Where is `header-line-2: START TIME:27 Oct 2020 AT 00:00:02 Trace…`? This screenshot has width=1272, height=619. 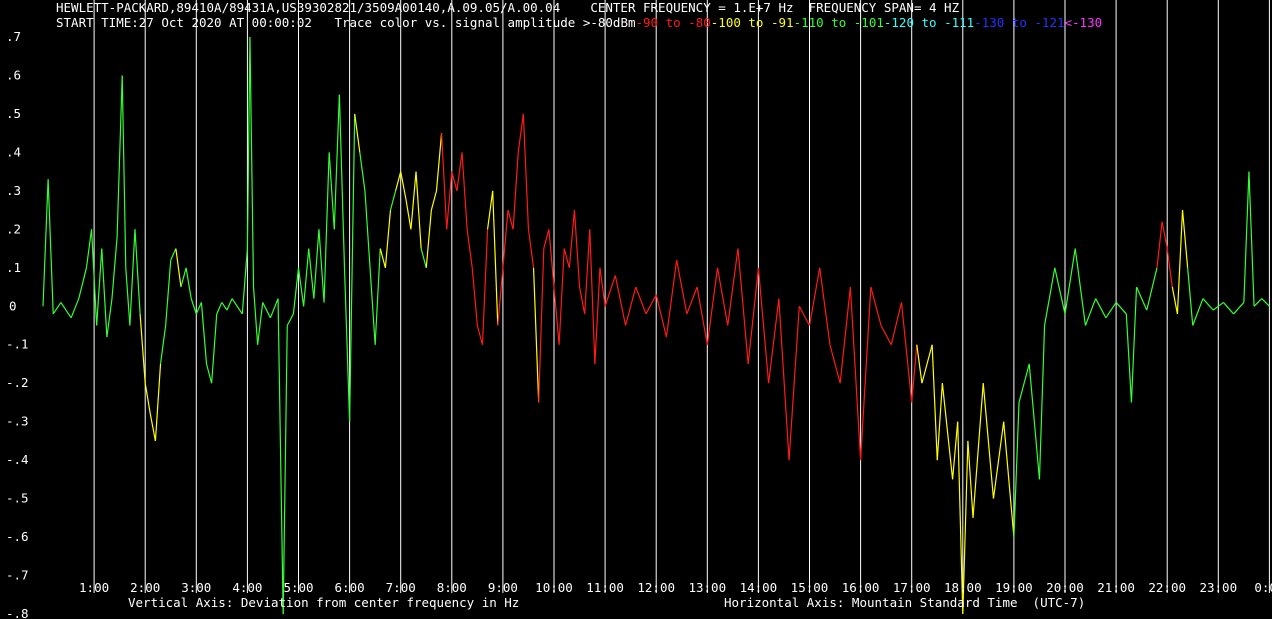
header-line-2: START TIME:27 Oct 2020 AT 00:00:02 Trace… is located at coordinates (579, 22).